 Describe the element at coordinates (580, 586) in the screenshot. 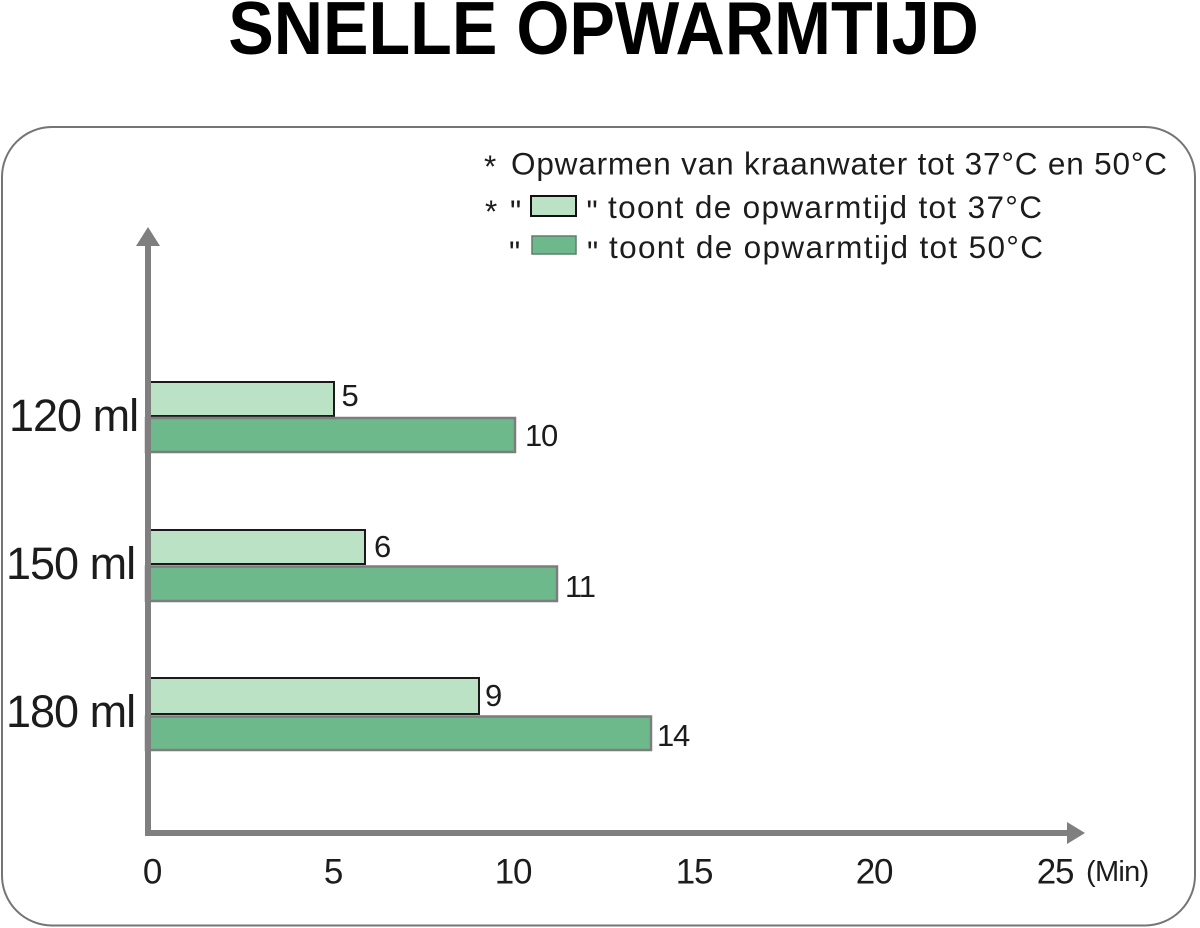

I see `svg-text: 11` at that location.